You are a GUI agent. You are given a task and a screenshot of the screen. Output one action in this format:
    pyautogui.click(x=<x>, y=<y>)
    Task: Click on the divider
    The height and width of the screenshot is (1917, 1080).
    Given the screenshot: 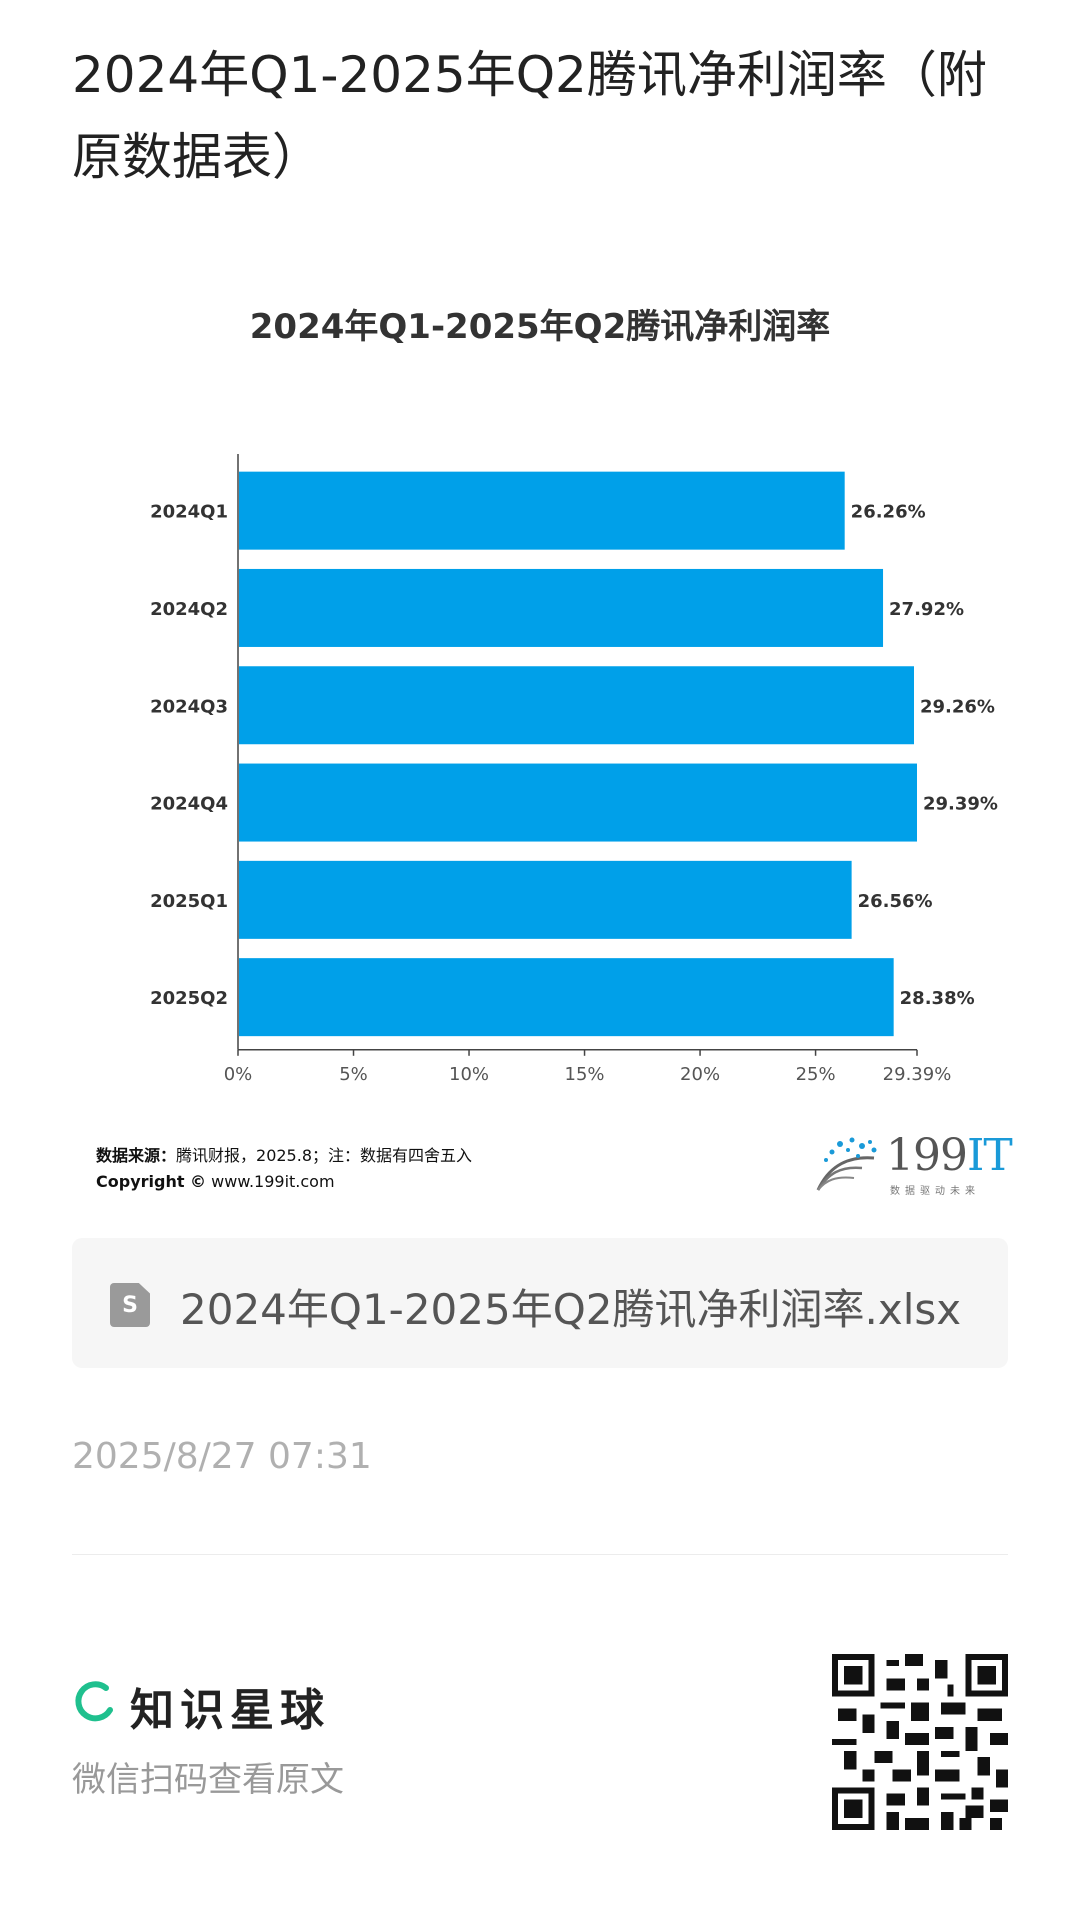 What is the action you would take?
    pyautogui.click(x=540, y=1554)
    